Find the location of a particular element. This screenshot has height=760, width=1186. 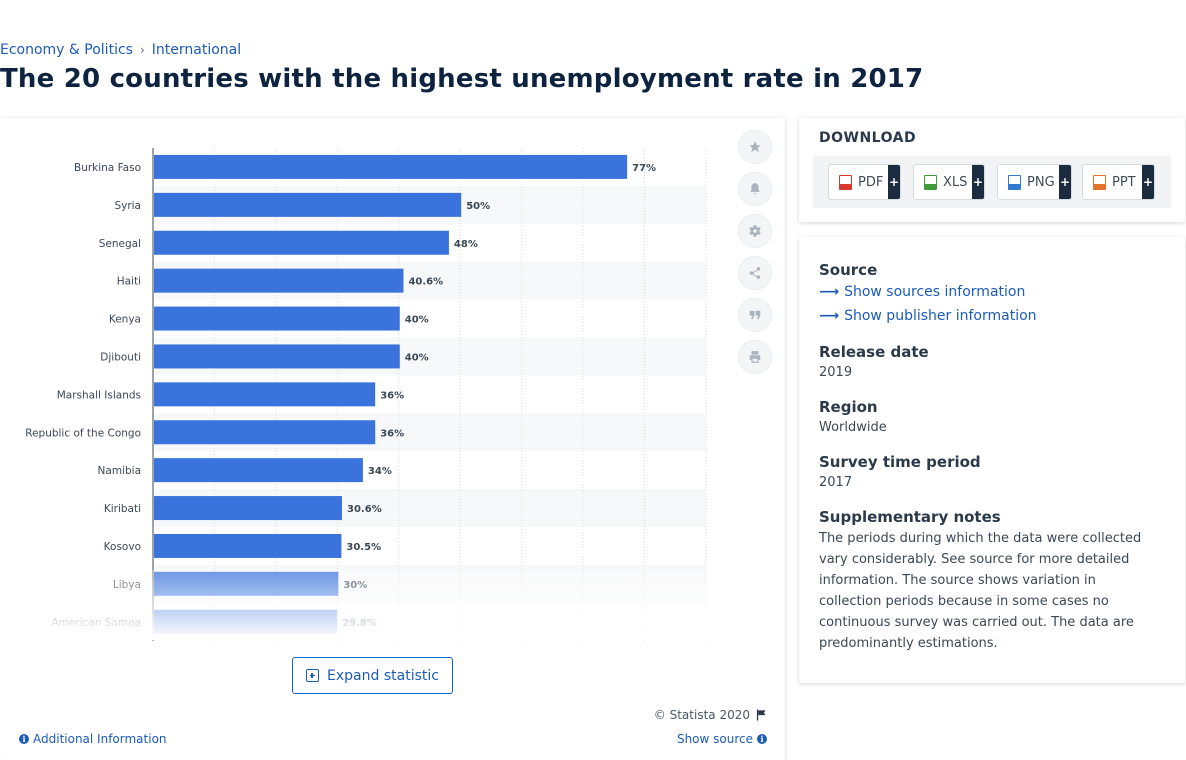

value-label: 34% is located at coordinates (380, 471).